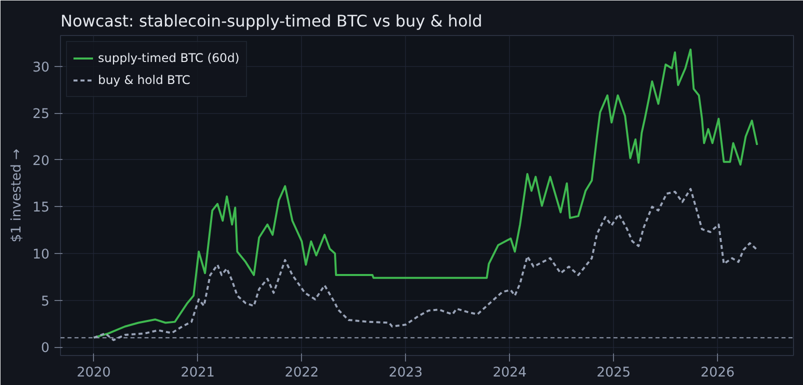  Describe the element at coordinates (271, 21) in the screenshot. I see `chart-title: Nowcast: stablecoin-supply-timed BTC vs buy & hold` at that location.